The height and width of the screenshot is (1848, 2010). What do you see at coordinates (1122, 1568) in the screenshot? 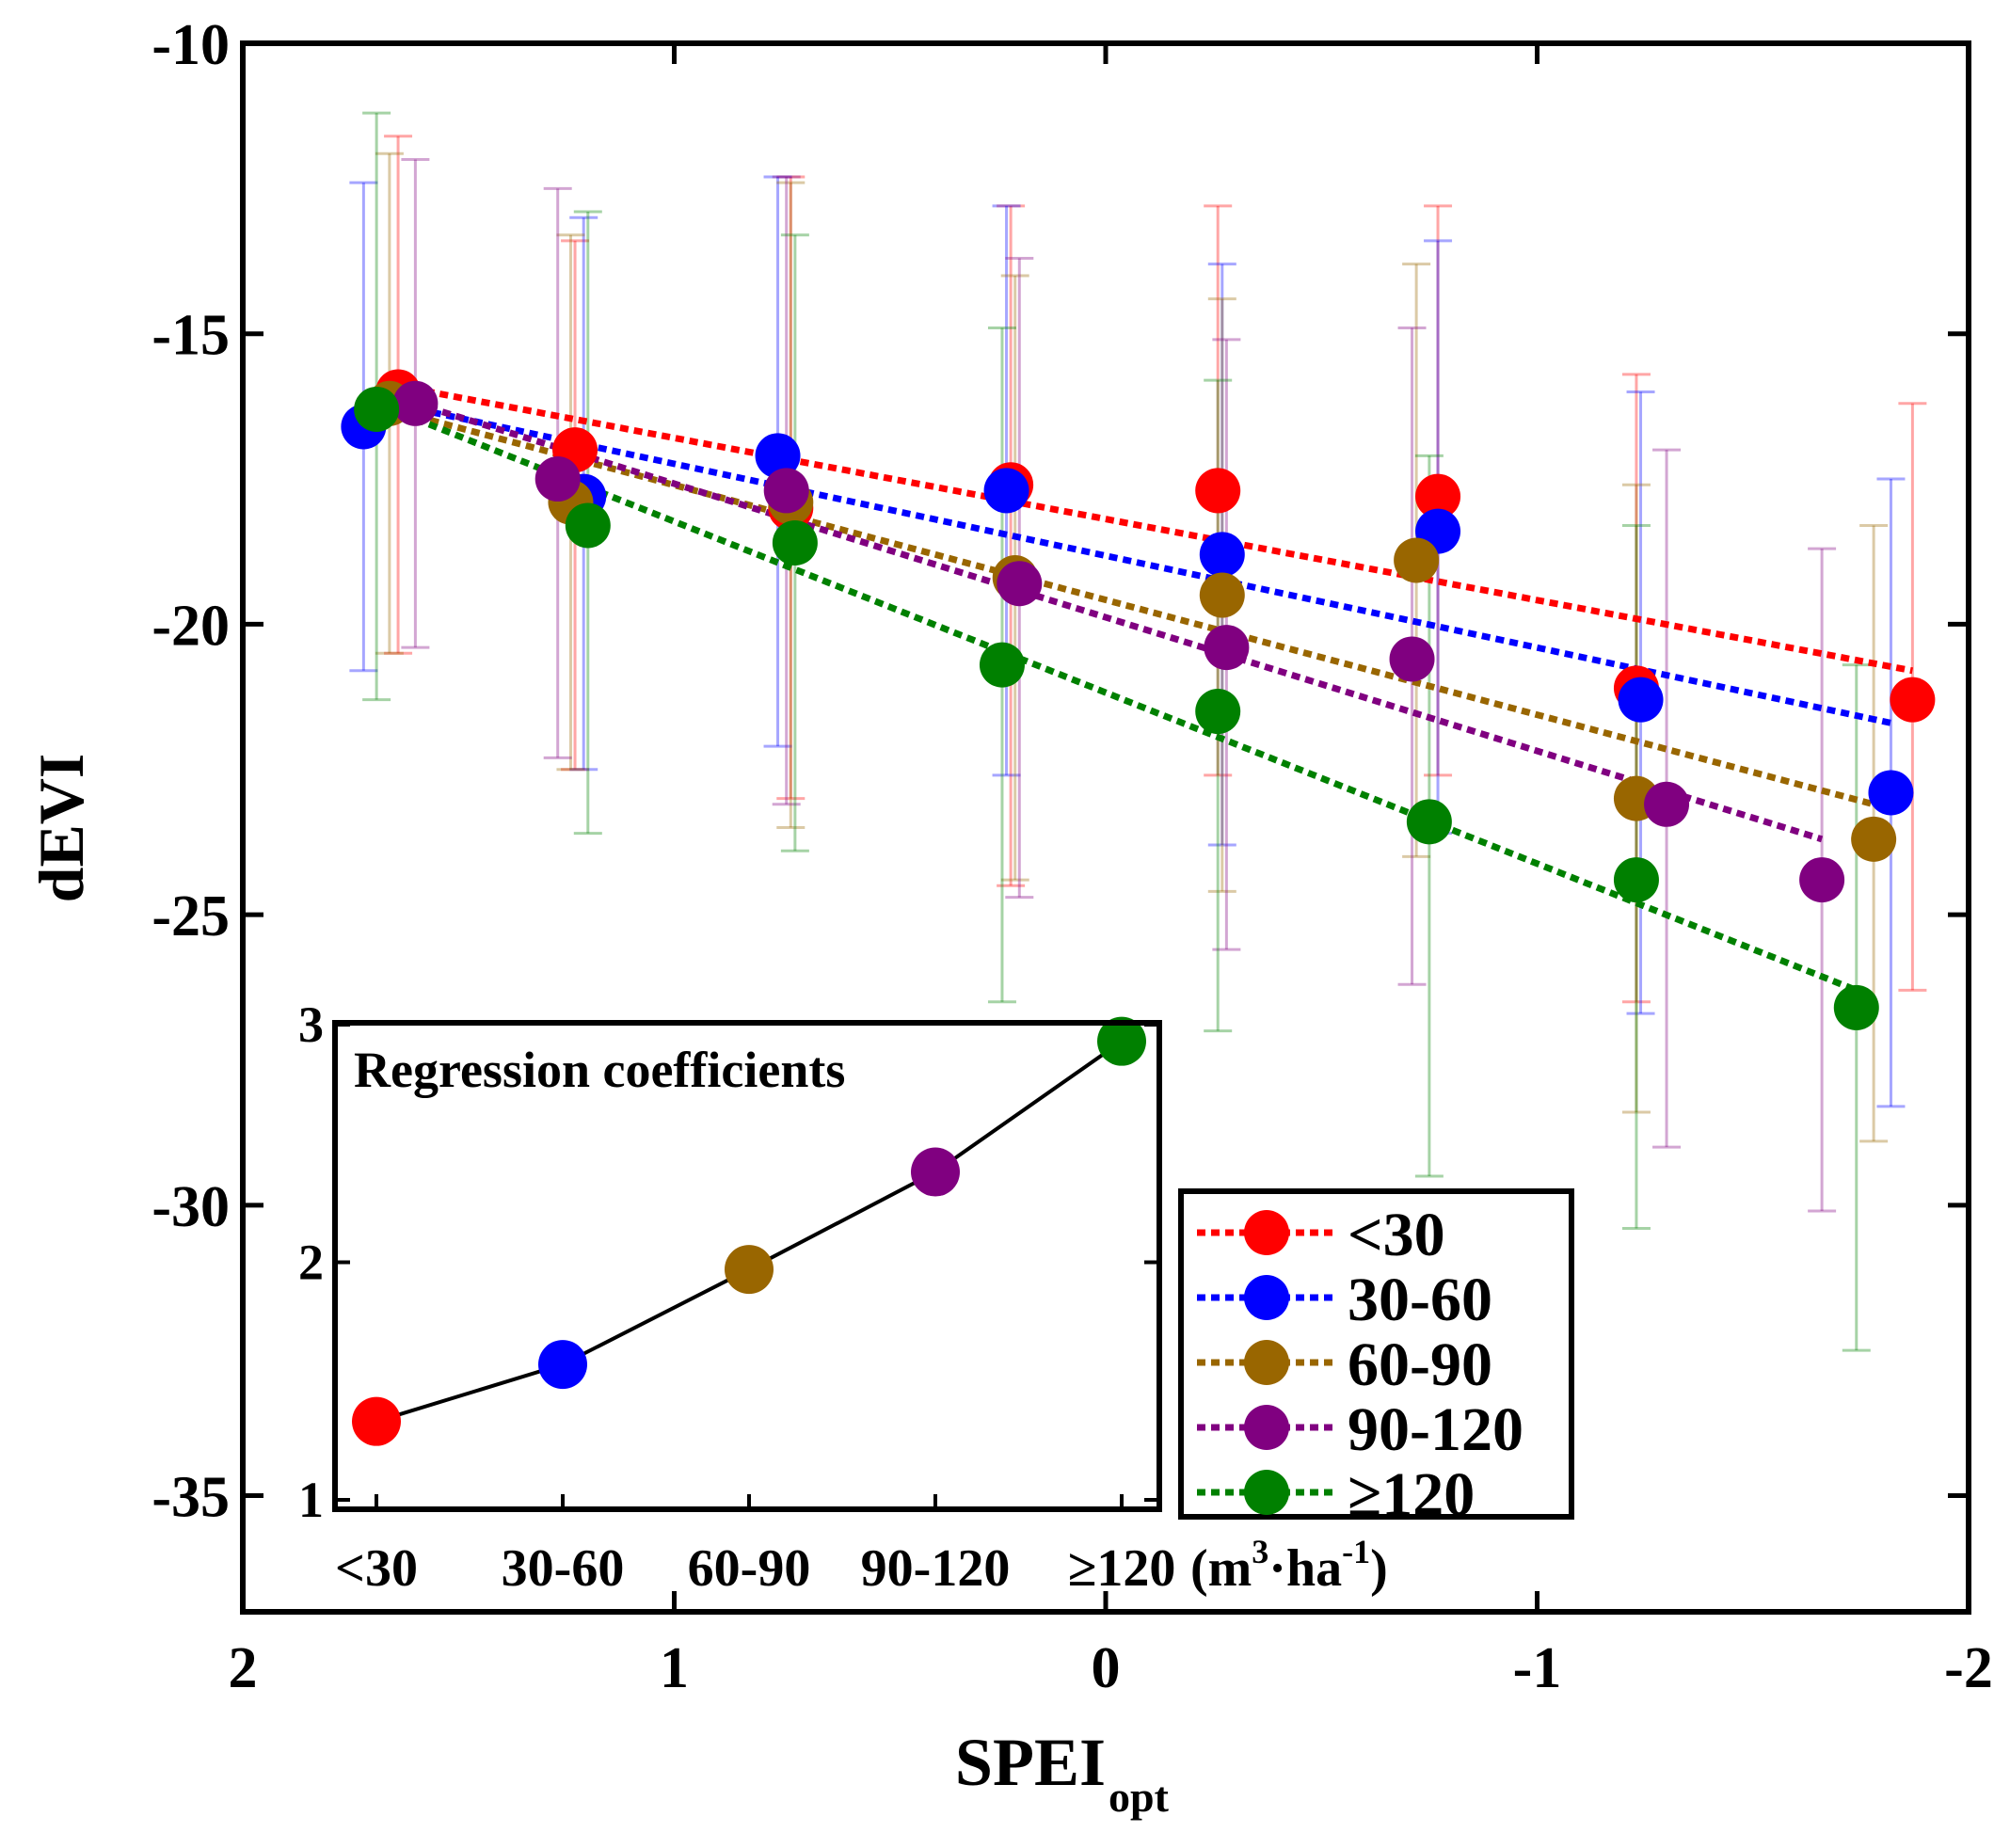
I see `inset-x-tick-label: ≥120` at bounding box center [1122, 1568].